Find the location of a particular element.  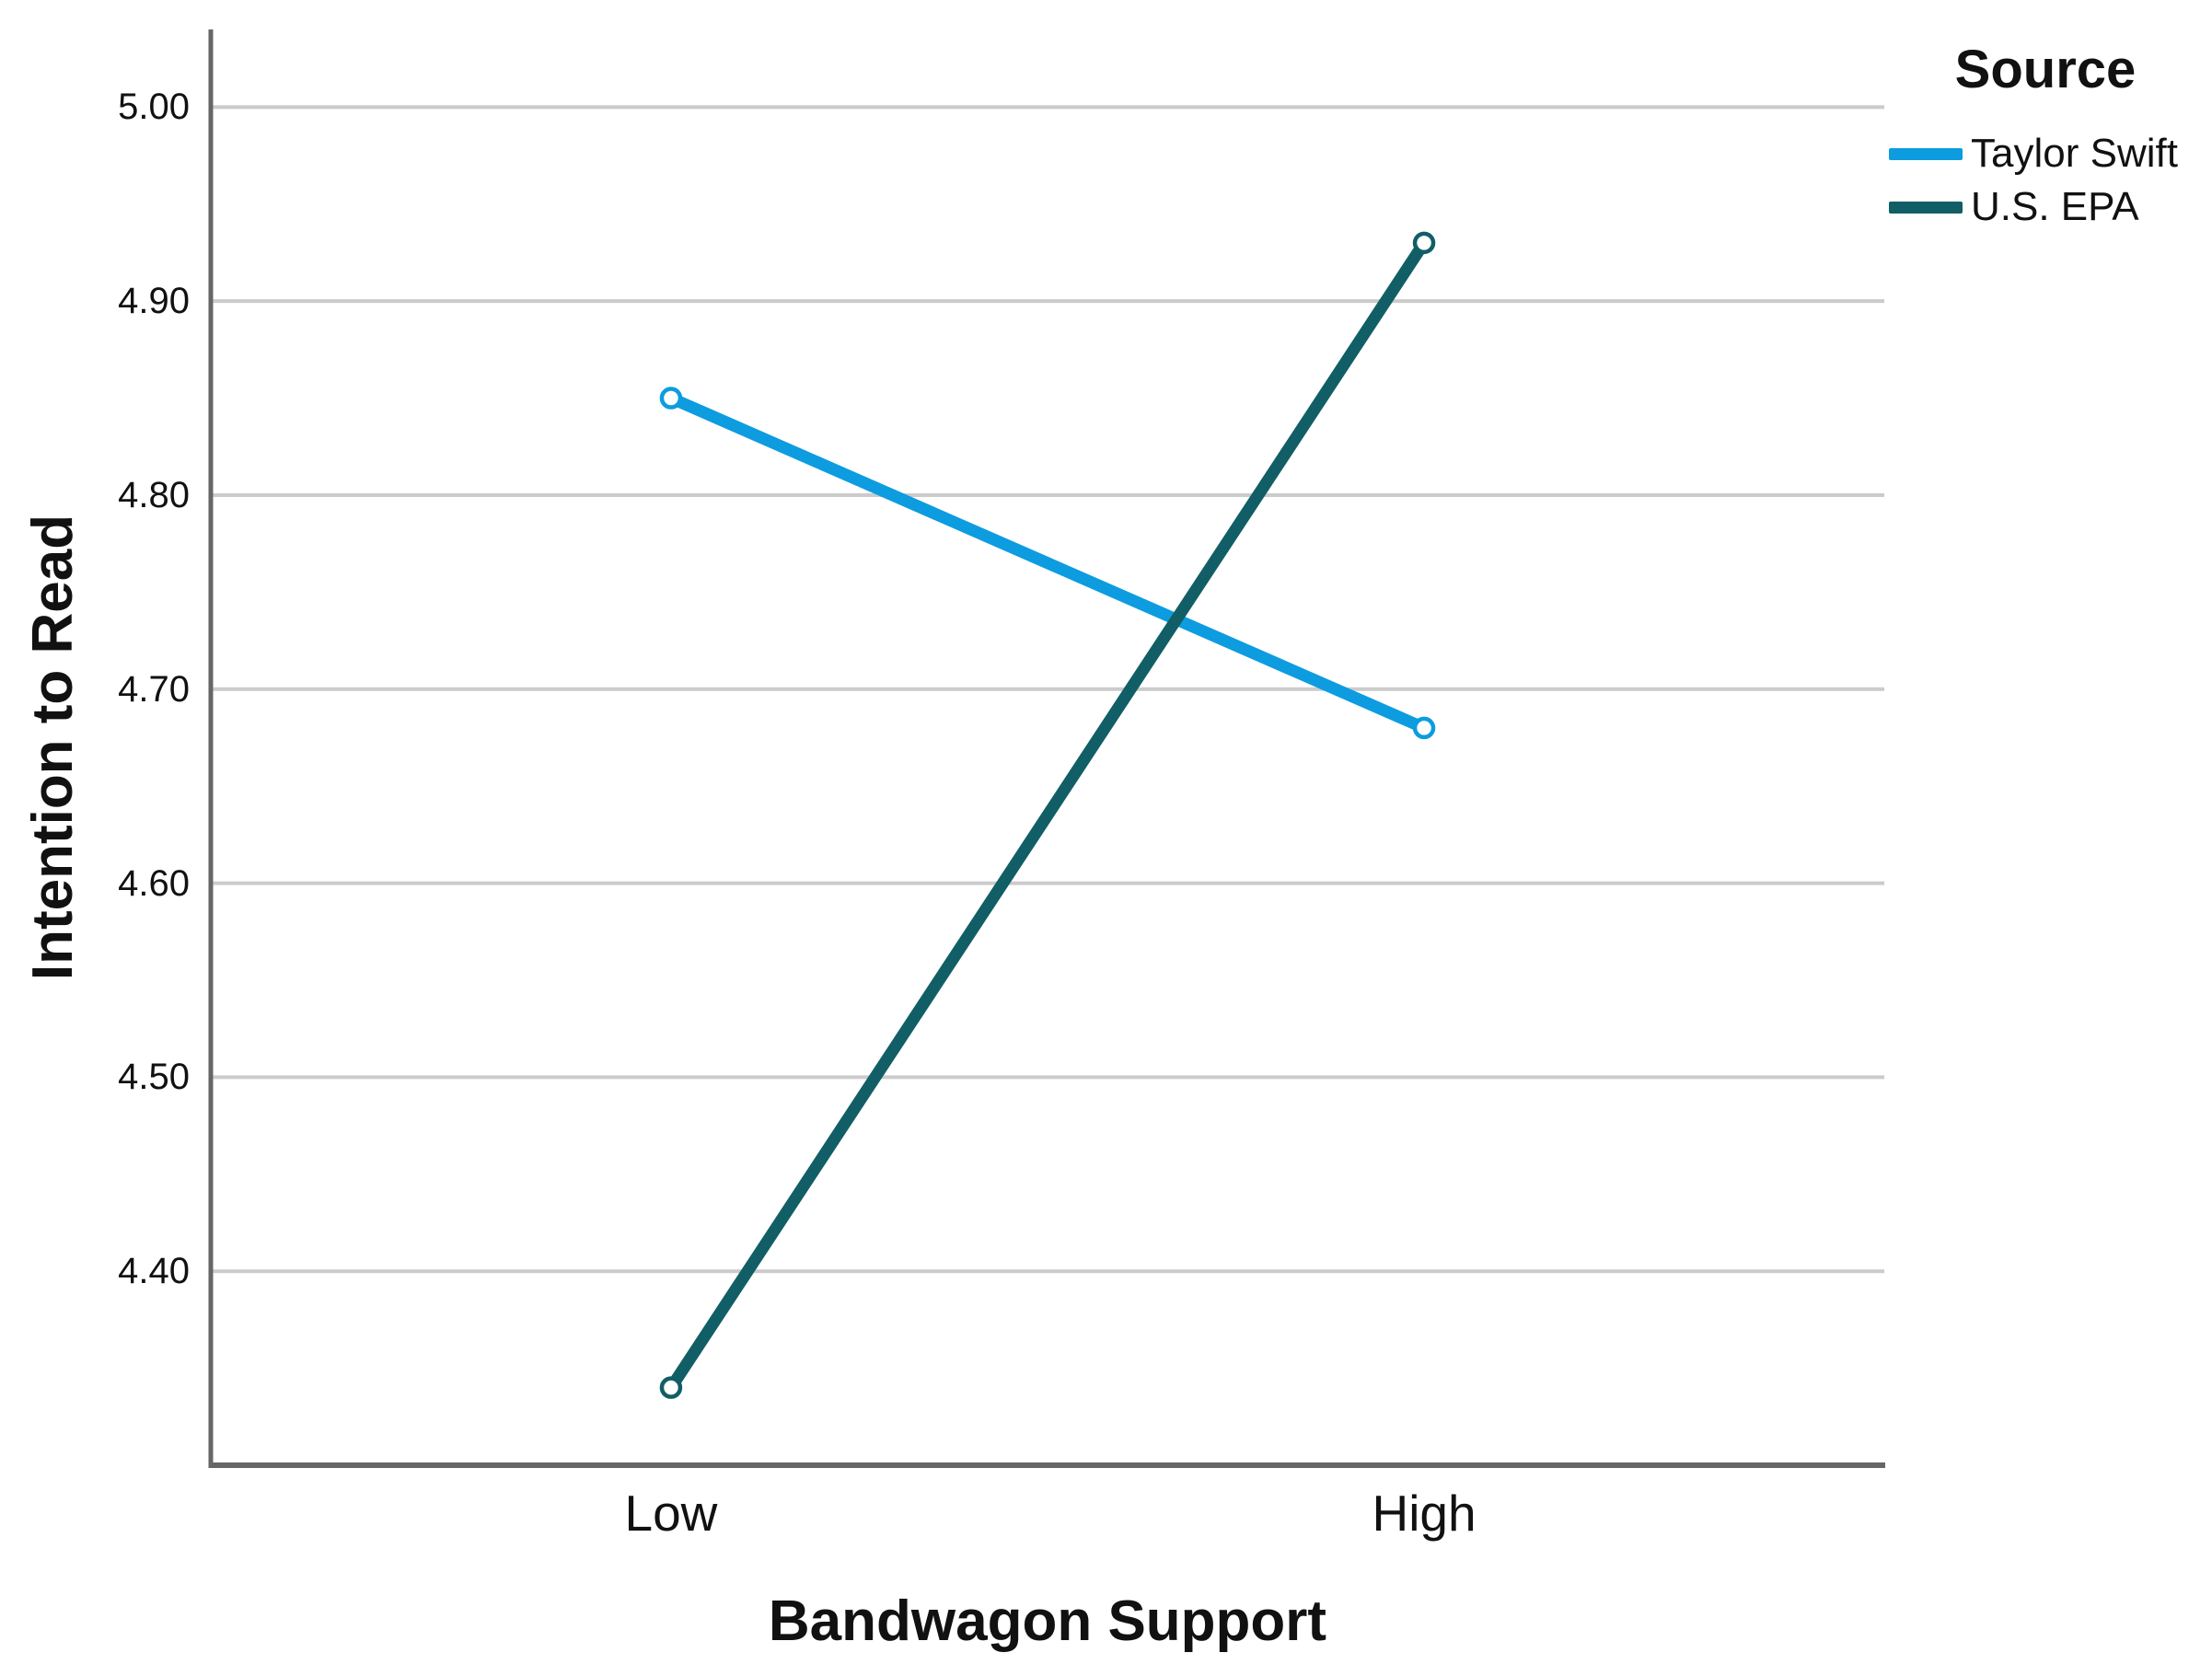

y-tick-label: 4.80 is located at coordinates (154, 494).